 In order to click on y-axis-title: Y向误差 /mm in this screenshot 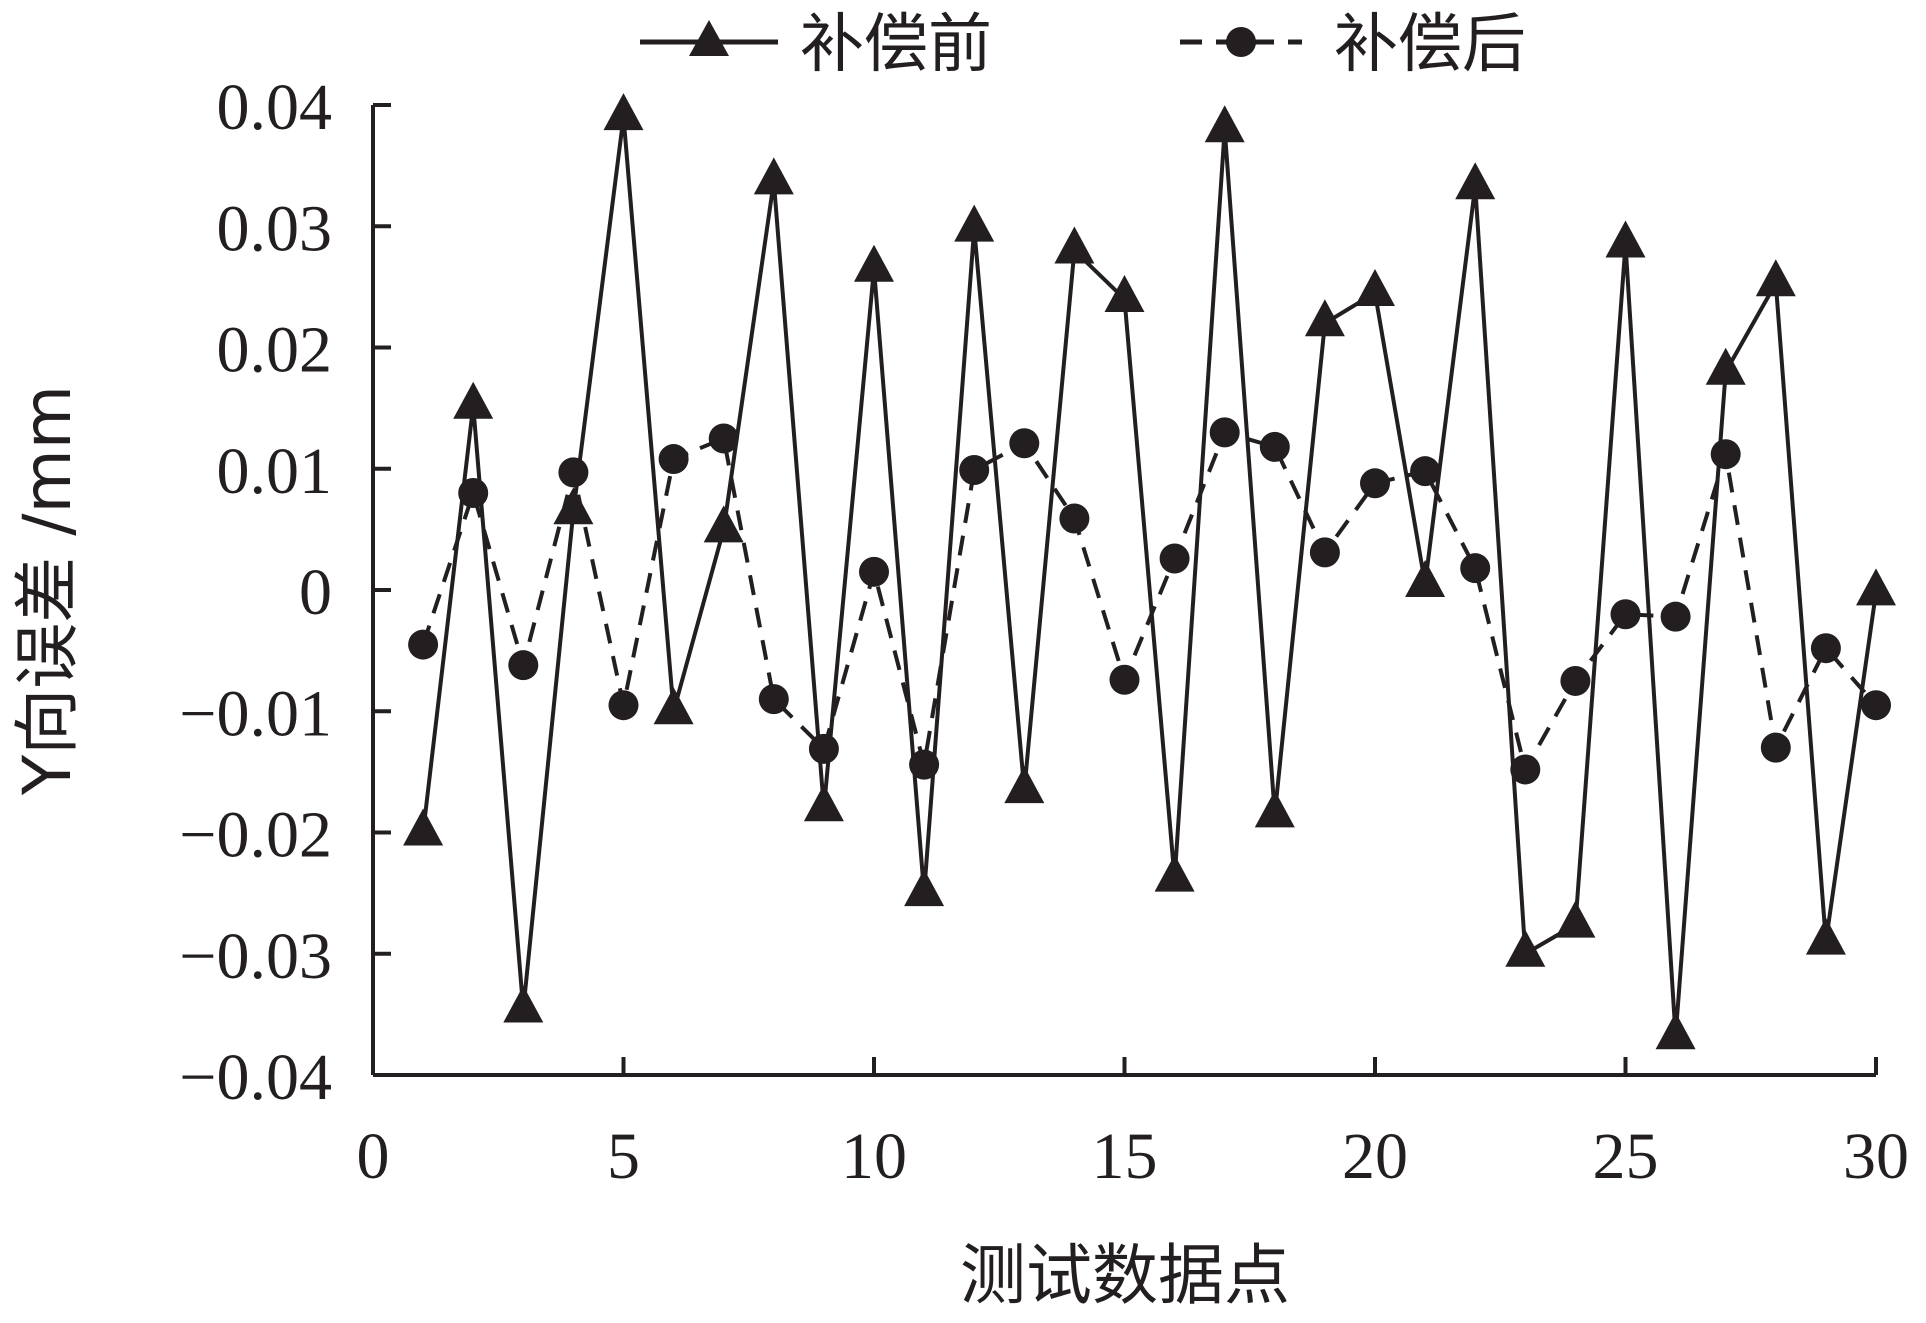, I will do `click(47, 590)`.